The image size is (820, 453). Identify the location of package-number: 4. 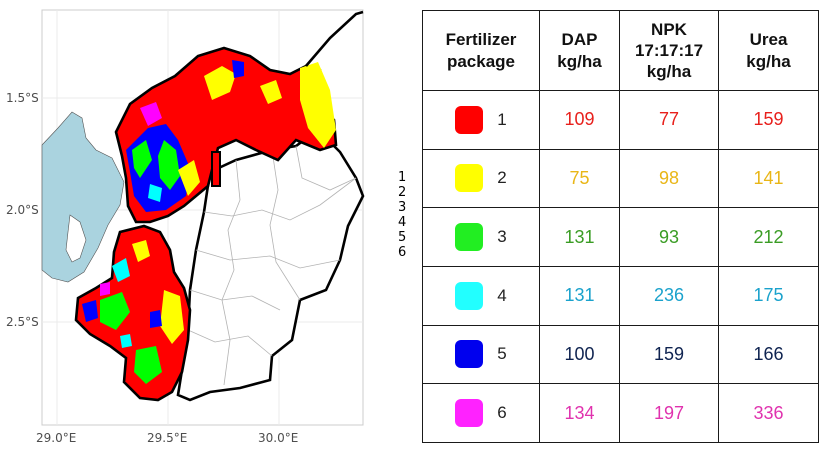
(502, 295).